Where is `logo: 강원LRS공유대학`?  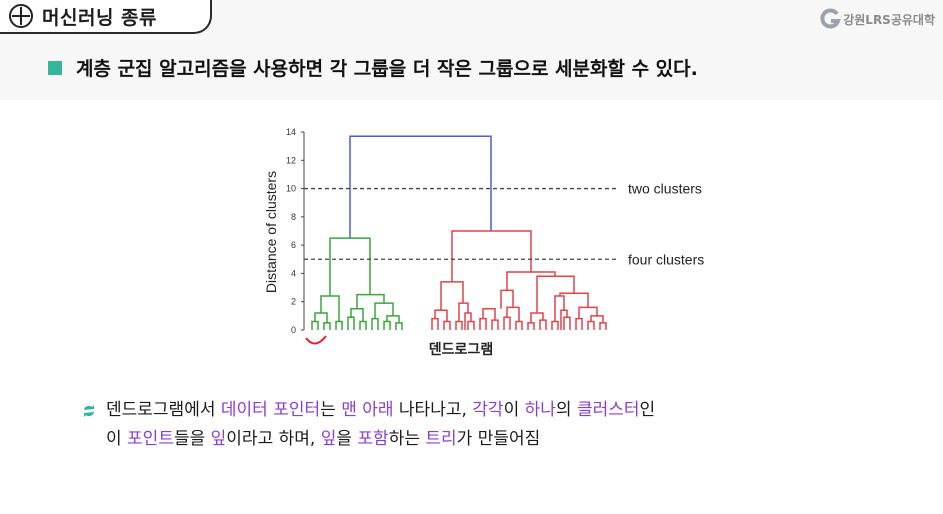 logo: 강원LRS공유대학 is located at coordinates (877, 19).